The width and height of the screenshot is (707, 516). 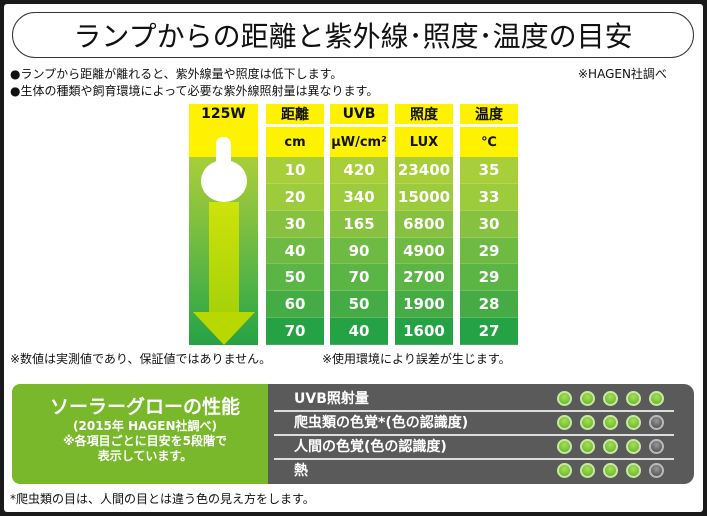 I want to click on page-title: ランプからの距離と紫外線･照度･温度の目安, so click(x=353, y=36).